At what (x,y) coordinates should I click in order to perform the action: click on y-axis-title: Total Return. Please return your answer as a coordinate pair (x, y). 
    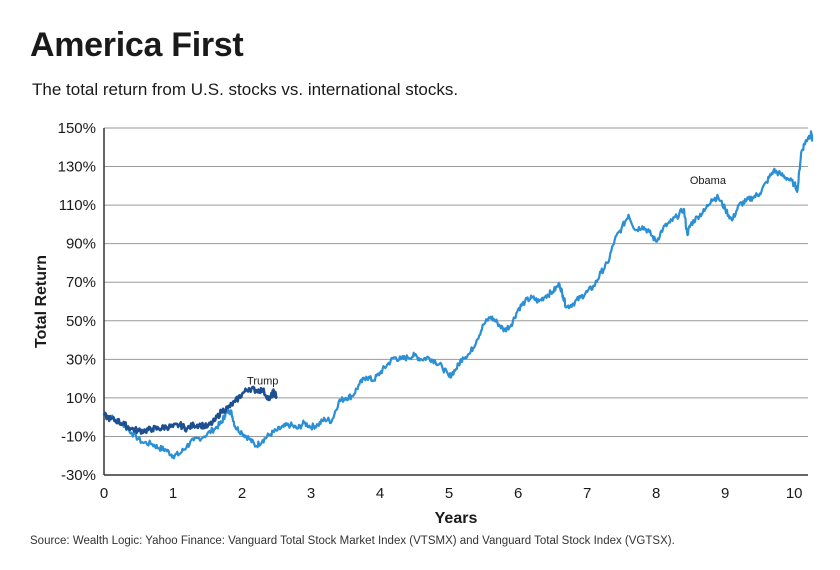
    Looking at the image, I should click on (41, 301).